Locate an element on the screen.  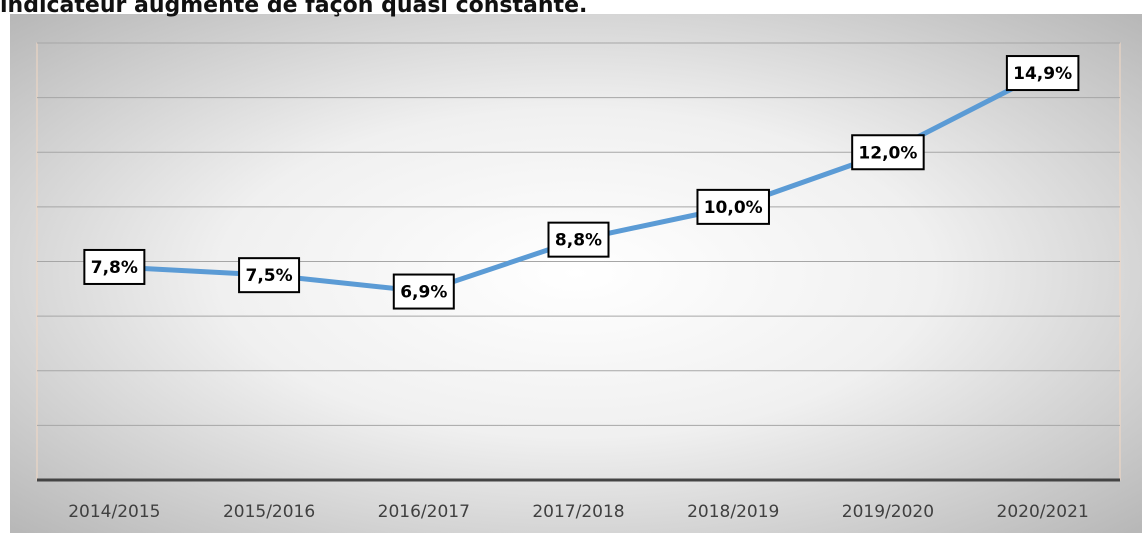
x-tick-label: 2016/2017 is located at coordinates (424, 512).